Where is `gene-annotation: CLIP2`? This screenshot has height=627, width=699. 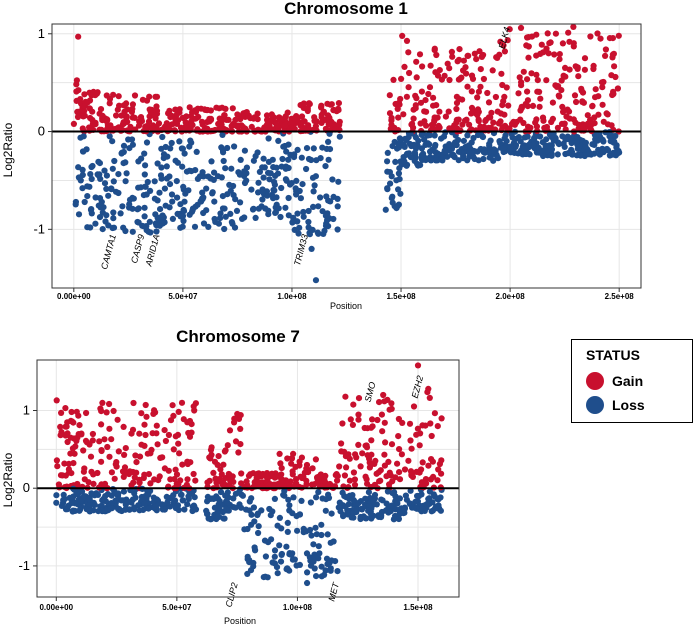 gene-annotation: CLIP2 is located at coordinates (232, 595).